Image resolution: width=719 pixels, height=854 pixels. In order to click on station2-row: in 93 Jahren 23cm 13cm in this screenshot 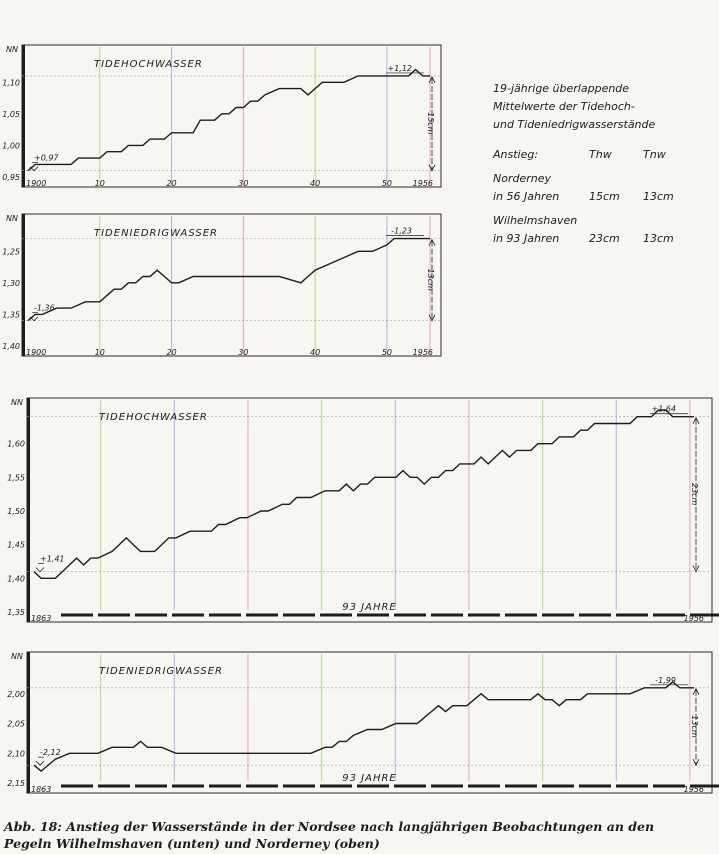, I will do `click(603, 239)`.